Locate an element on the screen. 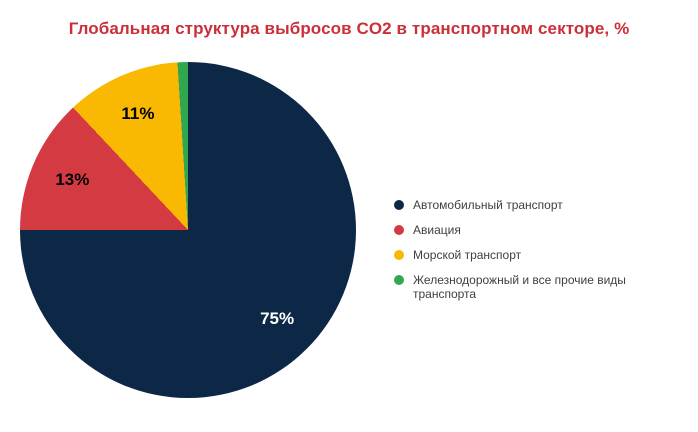 Image resolution: width=698 pixels, height=432 pixels. legend-item: Морской транспорт is located at coordinates (519, 255).